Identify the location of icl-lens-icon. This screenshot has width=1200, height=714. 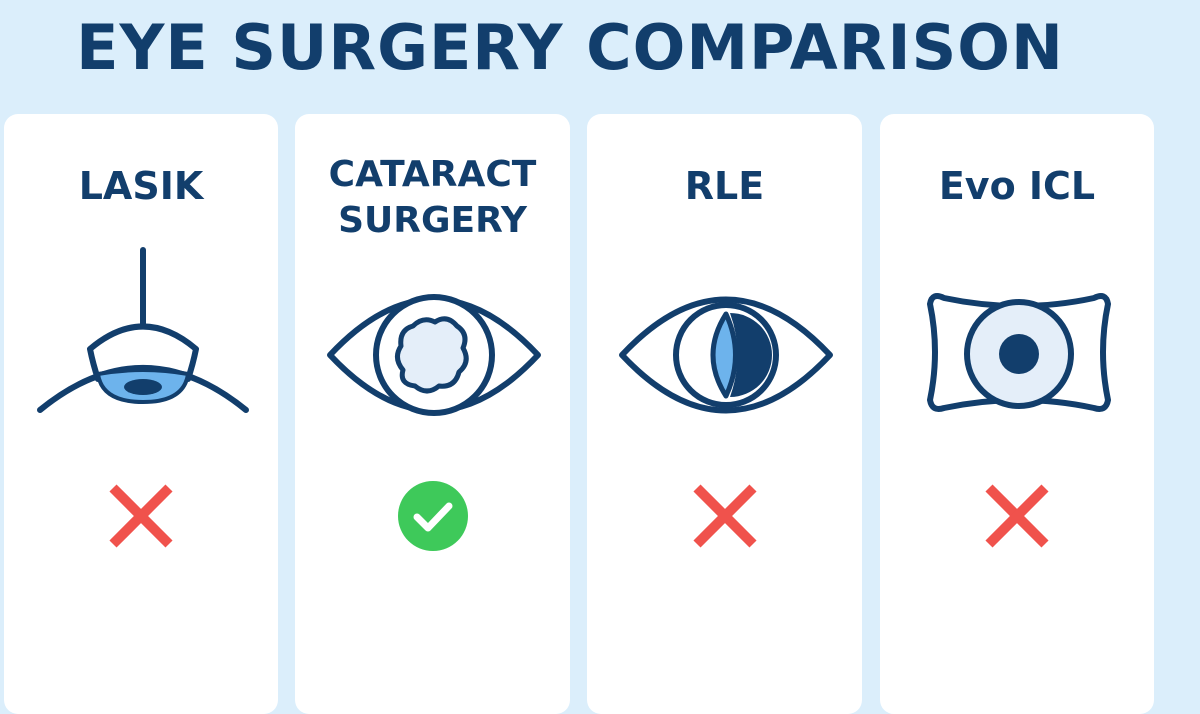
(1019, 352).